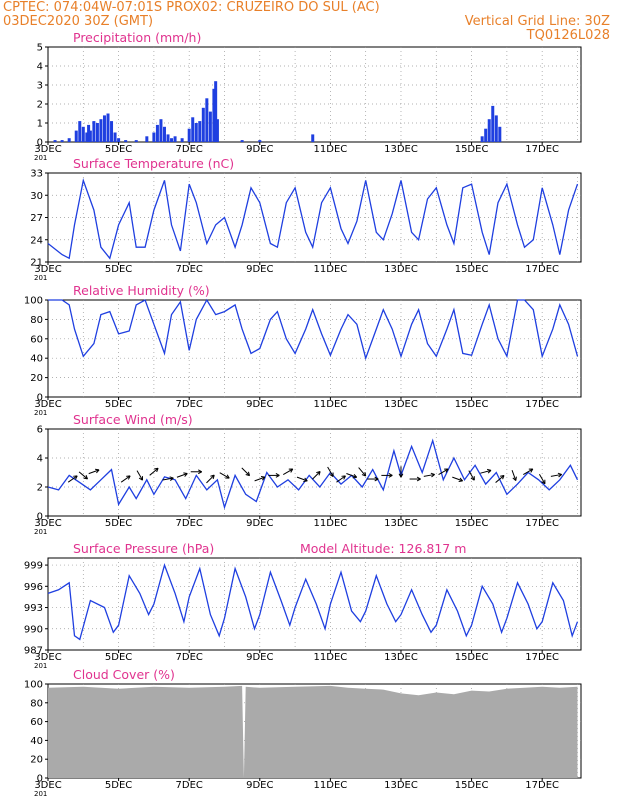 The image size is (618, 800). Describe the element at coordinates (118, 269) in the screenshot. I see `temperature-xtick-label: 5DEC` at that location.